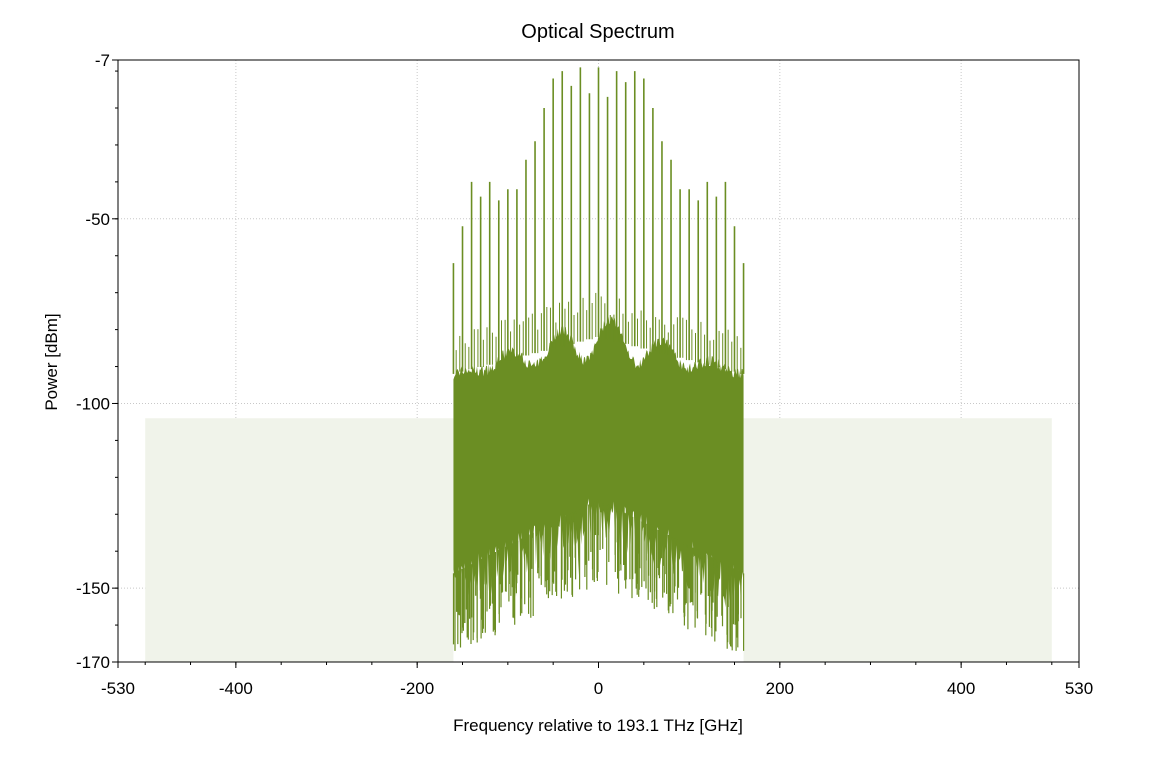 This screenshot has height=764, width=1155. What do you see at coordinates (118, 688) in the screenshot?
I see `x-tick-label: -530` at bounding box center [118, 688].